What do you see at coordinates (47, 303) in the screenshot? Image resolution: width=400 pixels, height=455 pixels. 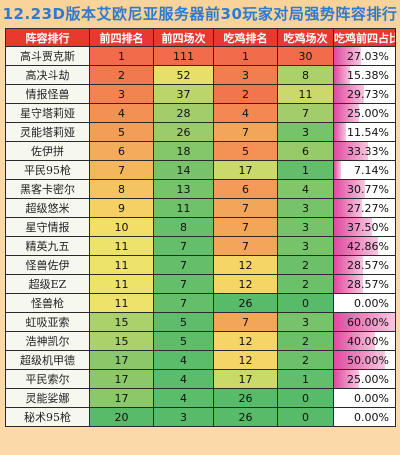 I see `lineup-name: 怪兽枪` at bounding box center [47, 303].